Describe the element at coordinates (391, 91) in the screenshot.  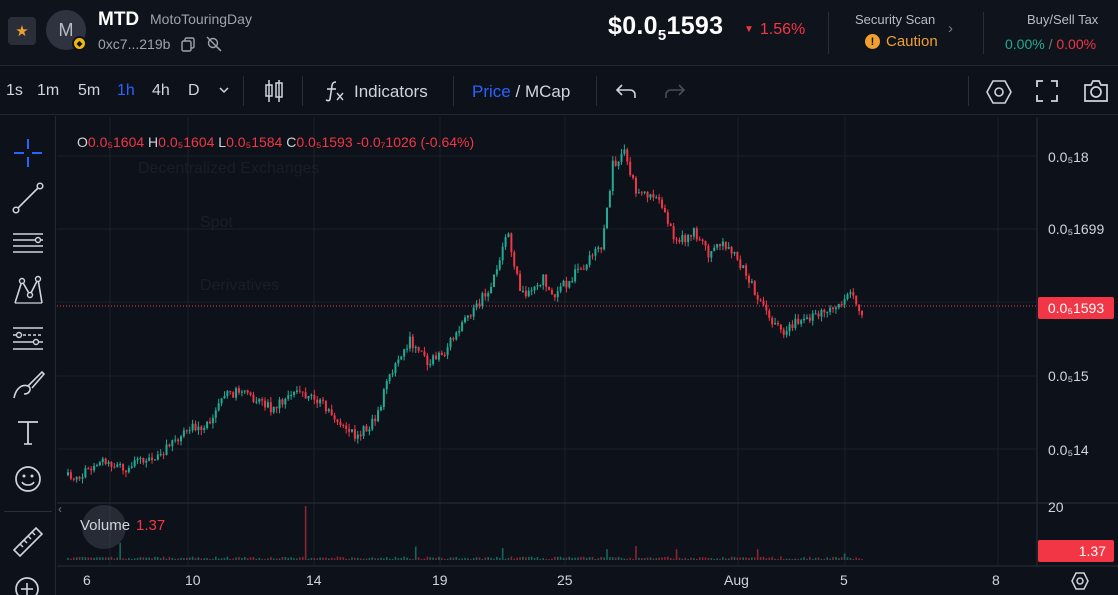
I see `indicators-button: Indicators` at that location.